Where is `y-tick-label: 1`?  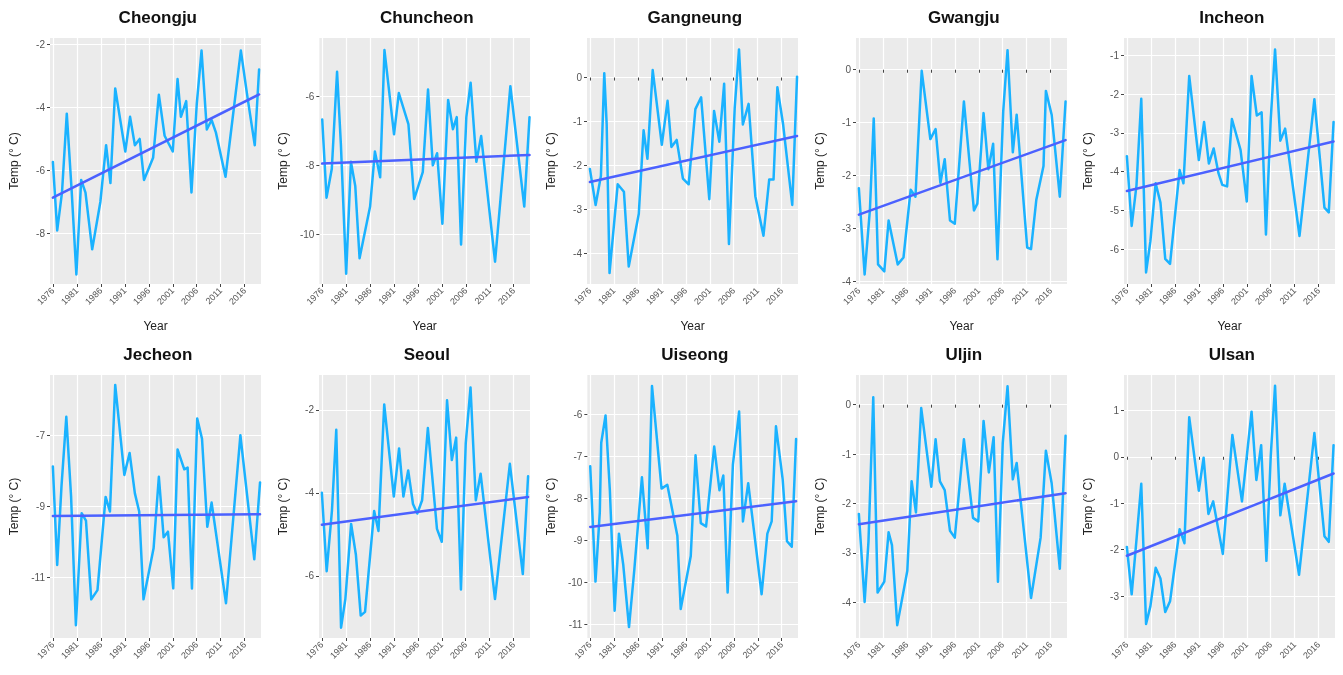 y-tick-label: 1 is located at coordinates (1116, 410).